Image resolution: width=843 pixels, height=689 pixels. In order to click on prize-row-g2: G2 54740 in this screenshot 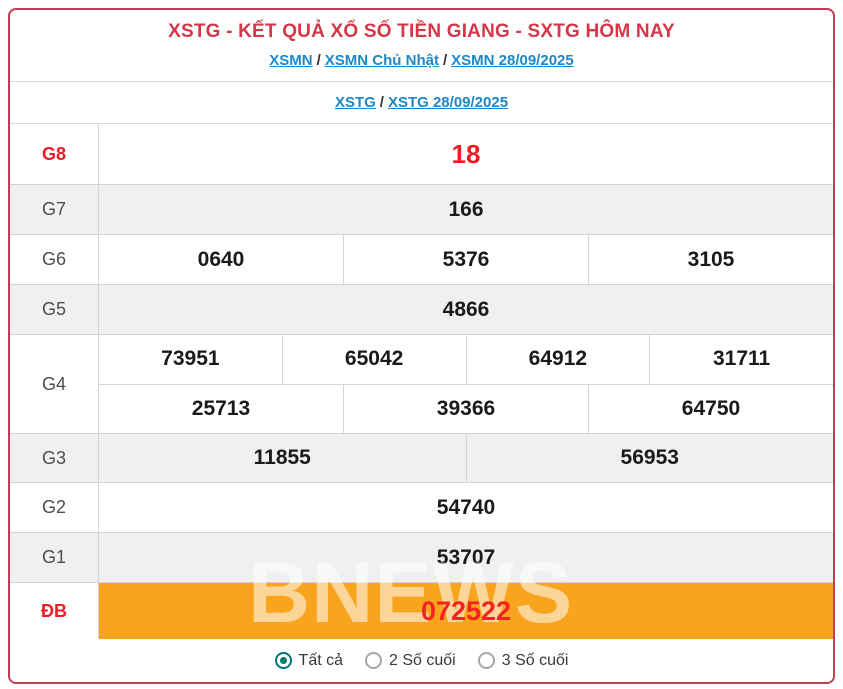, I will do `click(421, 508)`.